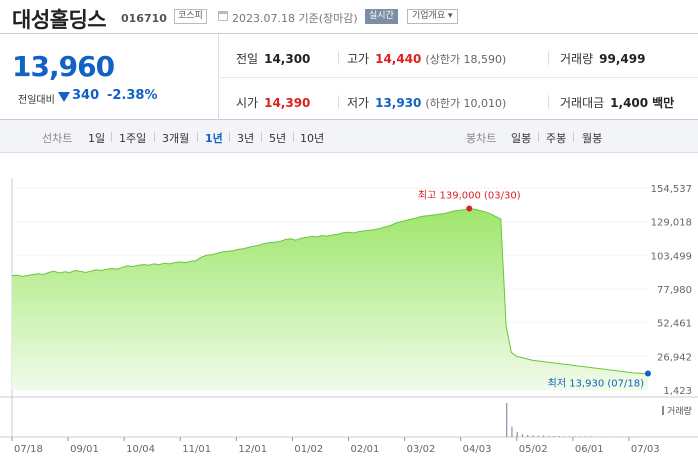 The image size is (698, 470). What do you see at coordinates (481, 138) in the screenshot?
I see `candle-chart-label: 봉차트` at bounding box center [481, 138].